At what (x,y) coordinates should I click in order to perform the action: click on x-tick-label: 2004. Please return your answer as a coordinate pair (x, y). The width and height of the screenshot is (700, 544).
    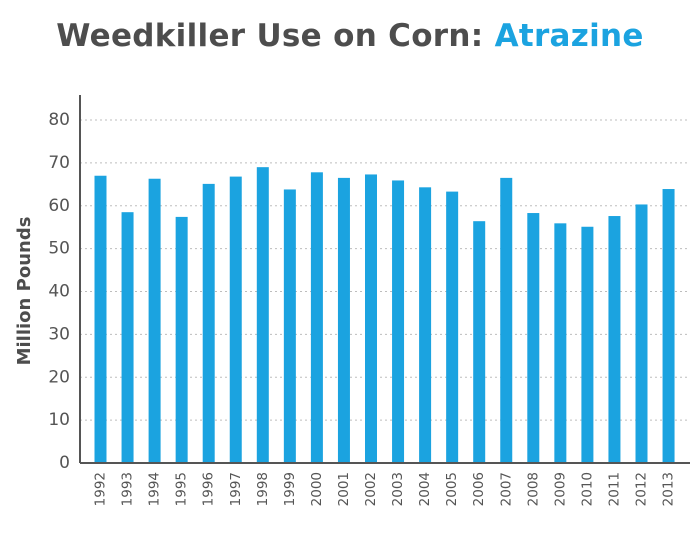
    Looking at the image, I should click on (425, 489).